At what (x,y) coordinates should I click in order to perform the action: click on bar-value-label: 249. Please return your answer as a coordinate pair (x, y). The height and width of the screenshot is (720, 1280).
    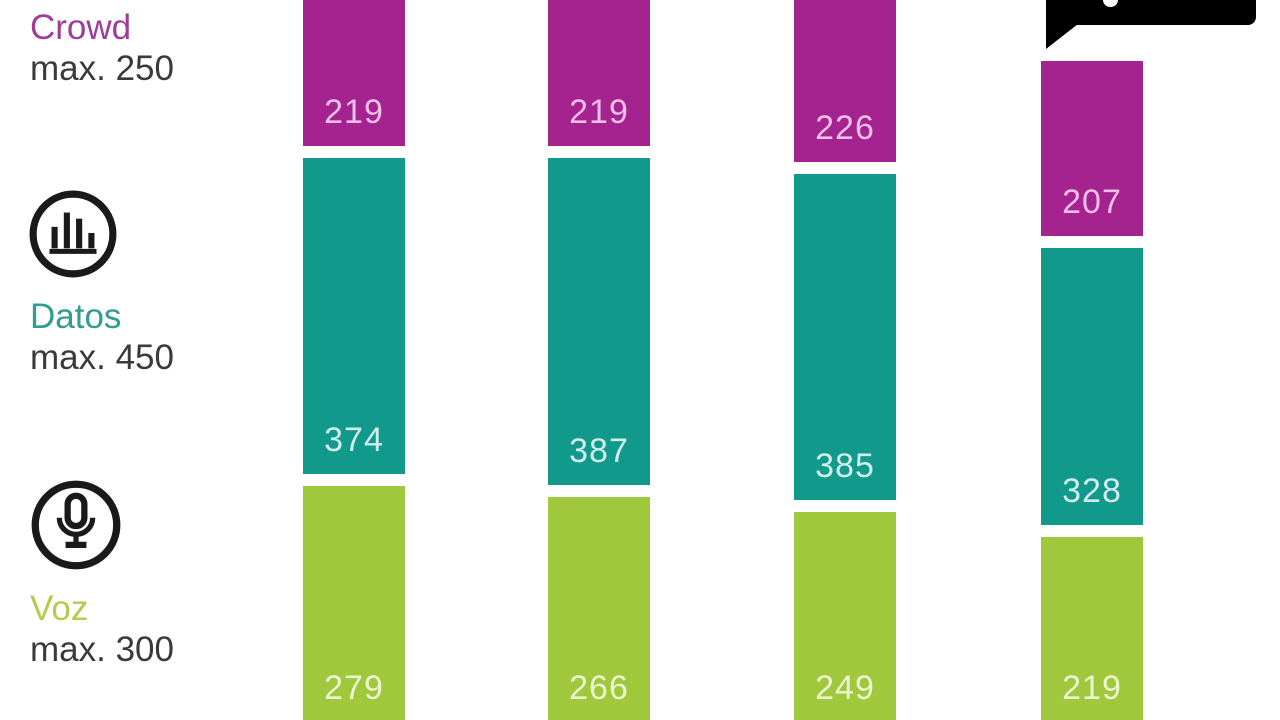
    Looking at the image, I should click on (845, 687).